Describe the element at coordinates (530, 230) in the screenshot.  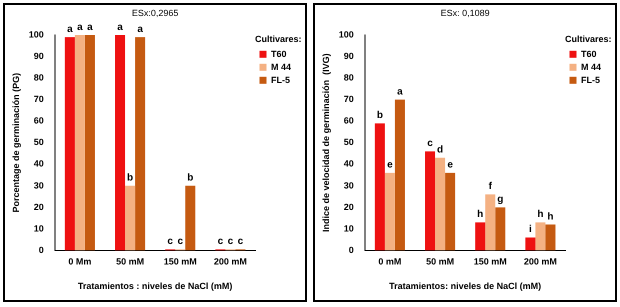
I see `data-label: i` at that location.